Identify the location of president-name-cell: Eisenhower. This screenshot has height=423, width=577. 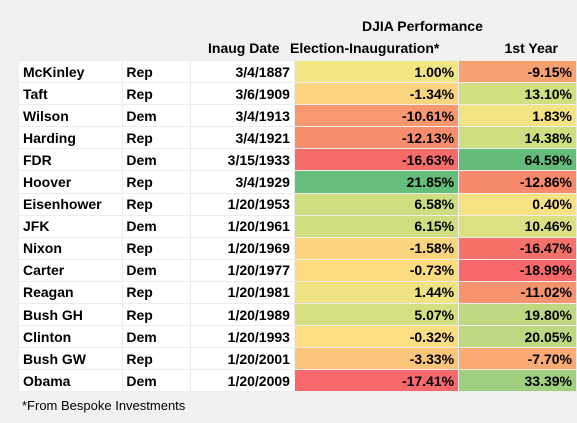
(70, 204).